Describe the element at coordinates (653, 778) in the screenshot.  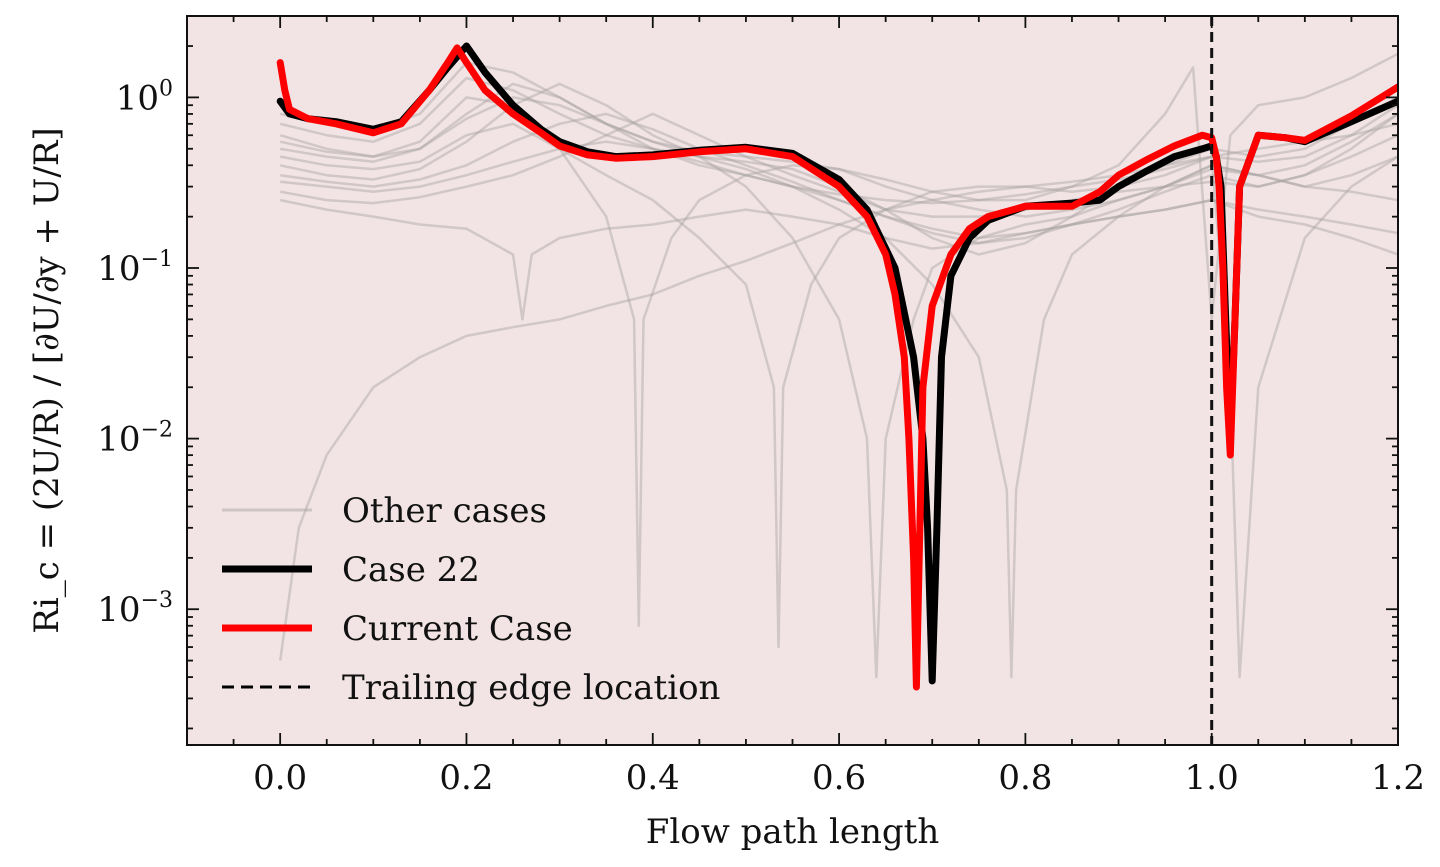
I see `x-tick-label: 0.4` at that location.